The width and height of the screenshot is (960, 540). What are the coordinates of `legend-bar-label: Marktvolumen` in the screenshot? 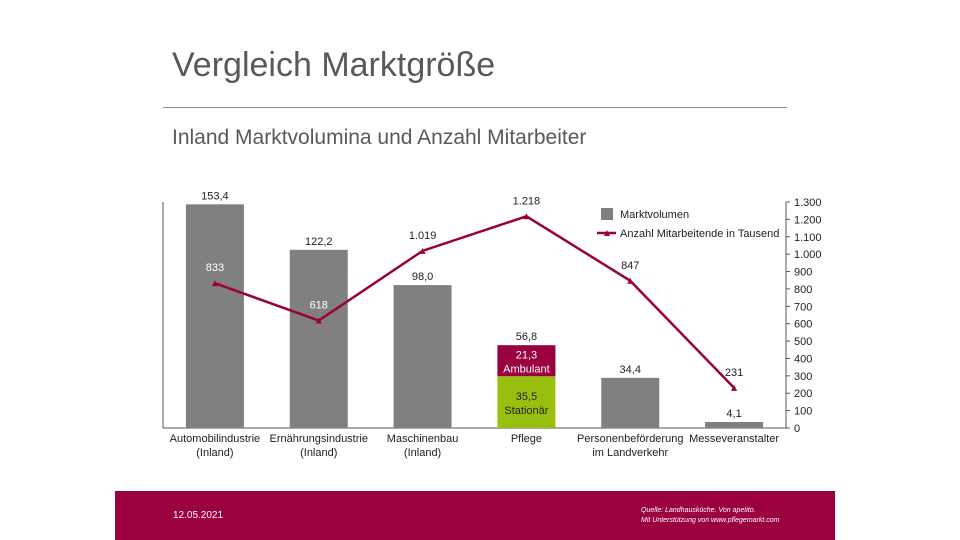 It's located at (654, 215).